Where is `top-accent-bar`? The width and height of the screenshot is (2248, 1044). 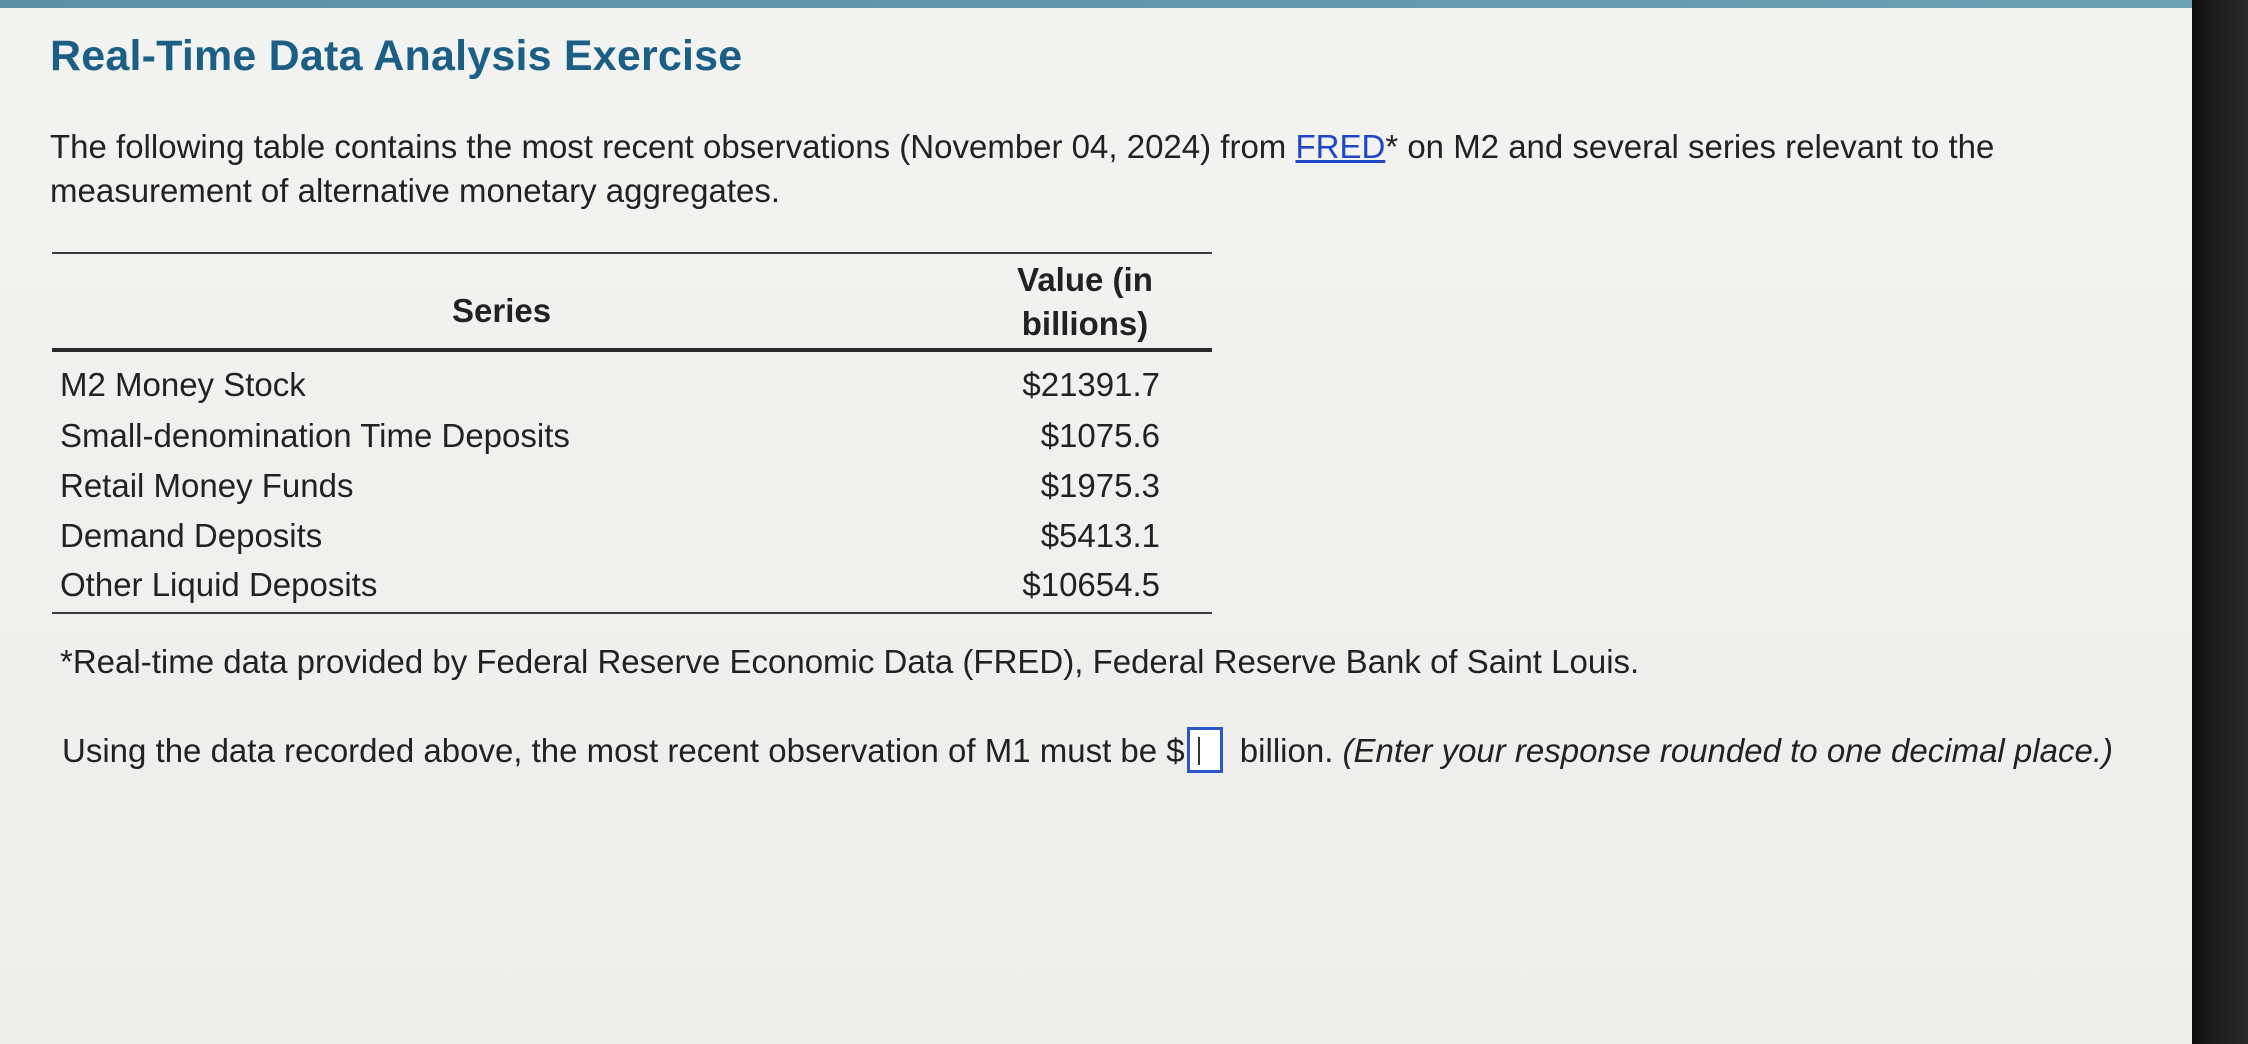
top-accent-bar is located at coordinates (1100, 4).